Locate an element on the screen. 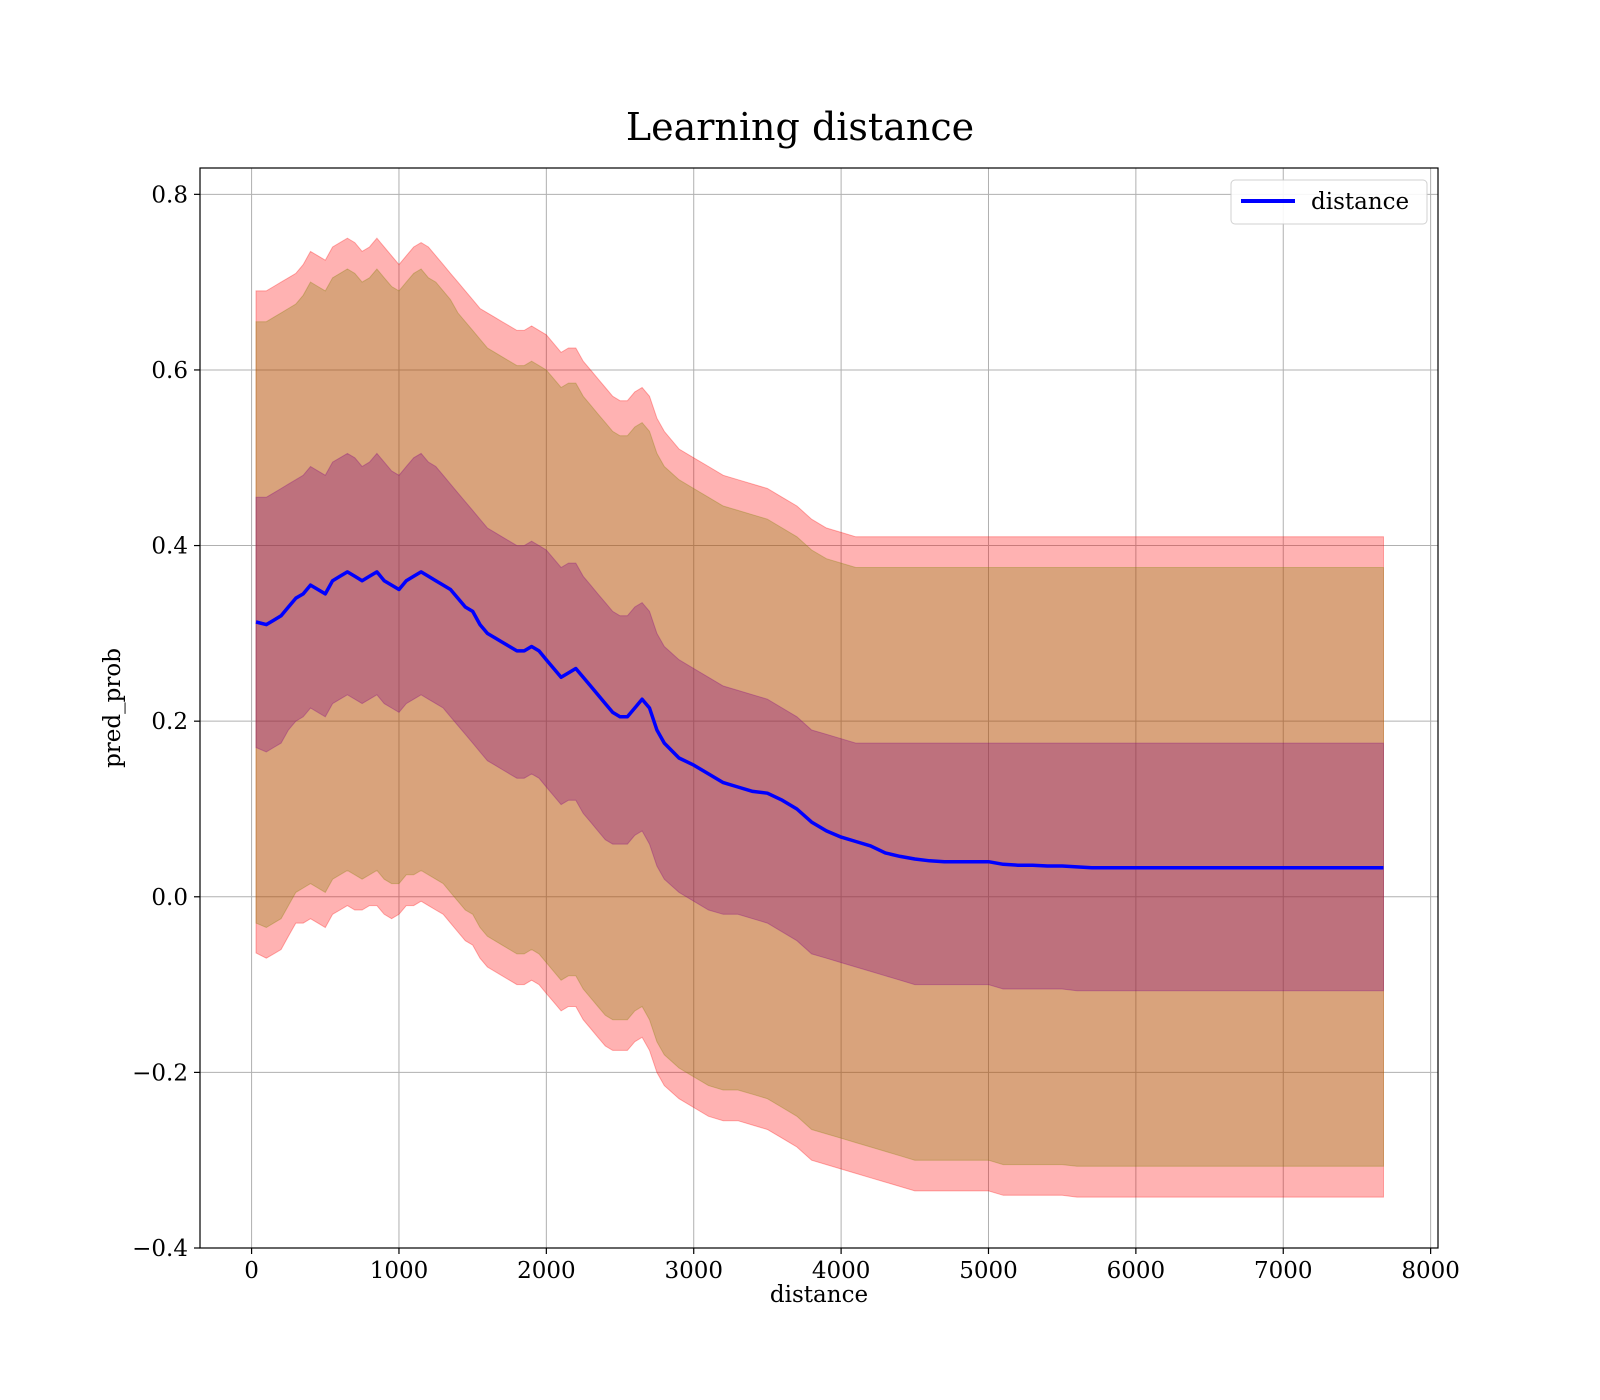 The height and width of the screenshot is (1400, 1600). chart-title: Learning distance is located at coordinates (800, 127).